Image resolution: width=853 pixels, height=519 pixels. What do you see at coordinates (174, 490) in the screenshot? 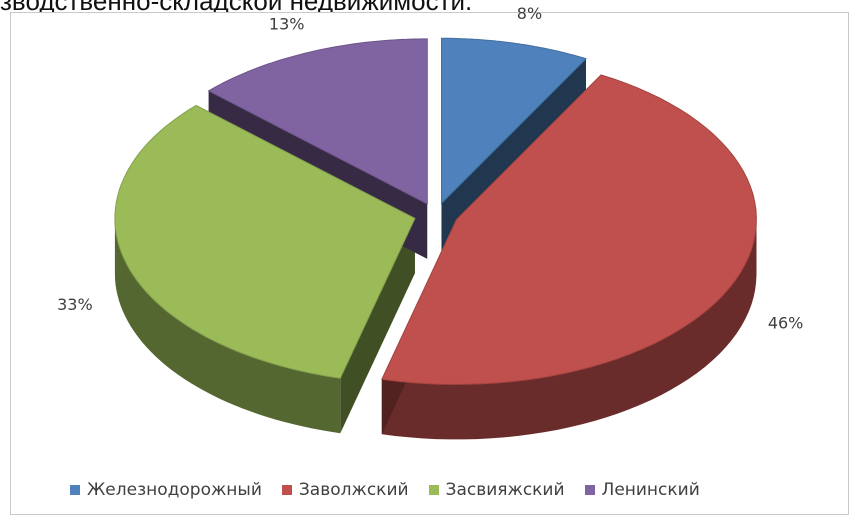
I see `legend-label-0: Железнодорожный` at bounding box center [174, 490].